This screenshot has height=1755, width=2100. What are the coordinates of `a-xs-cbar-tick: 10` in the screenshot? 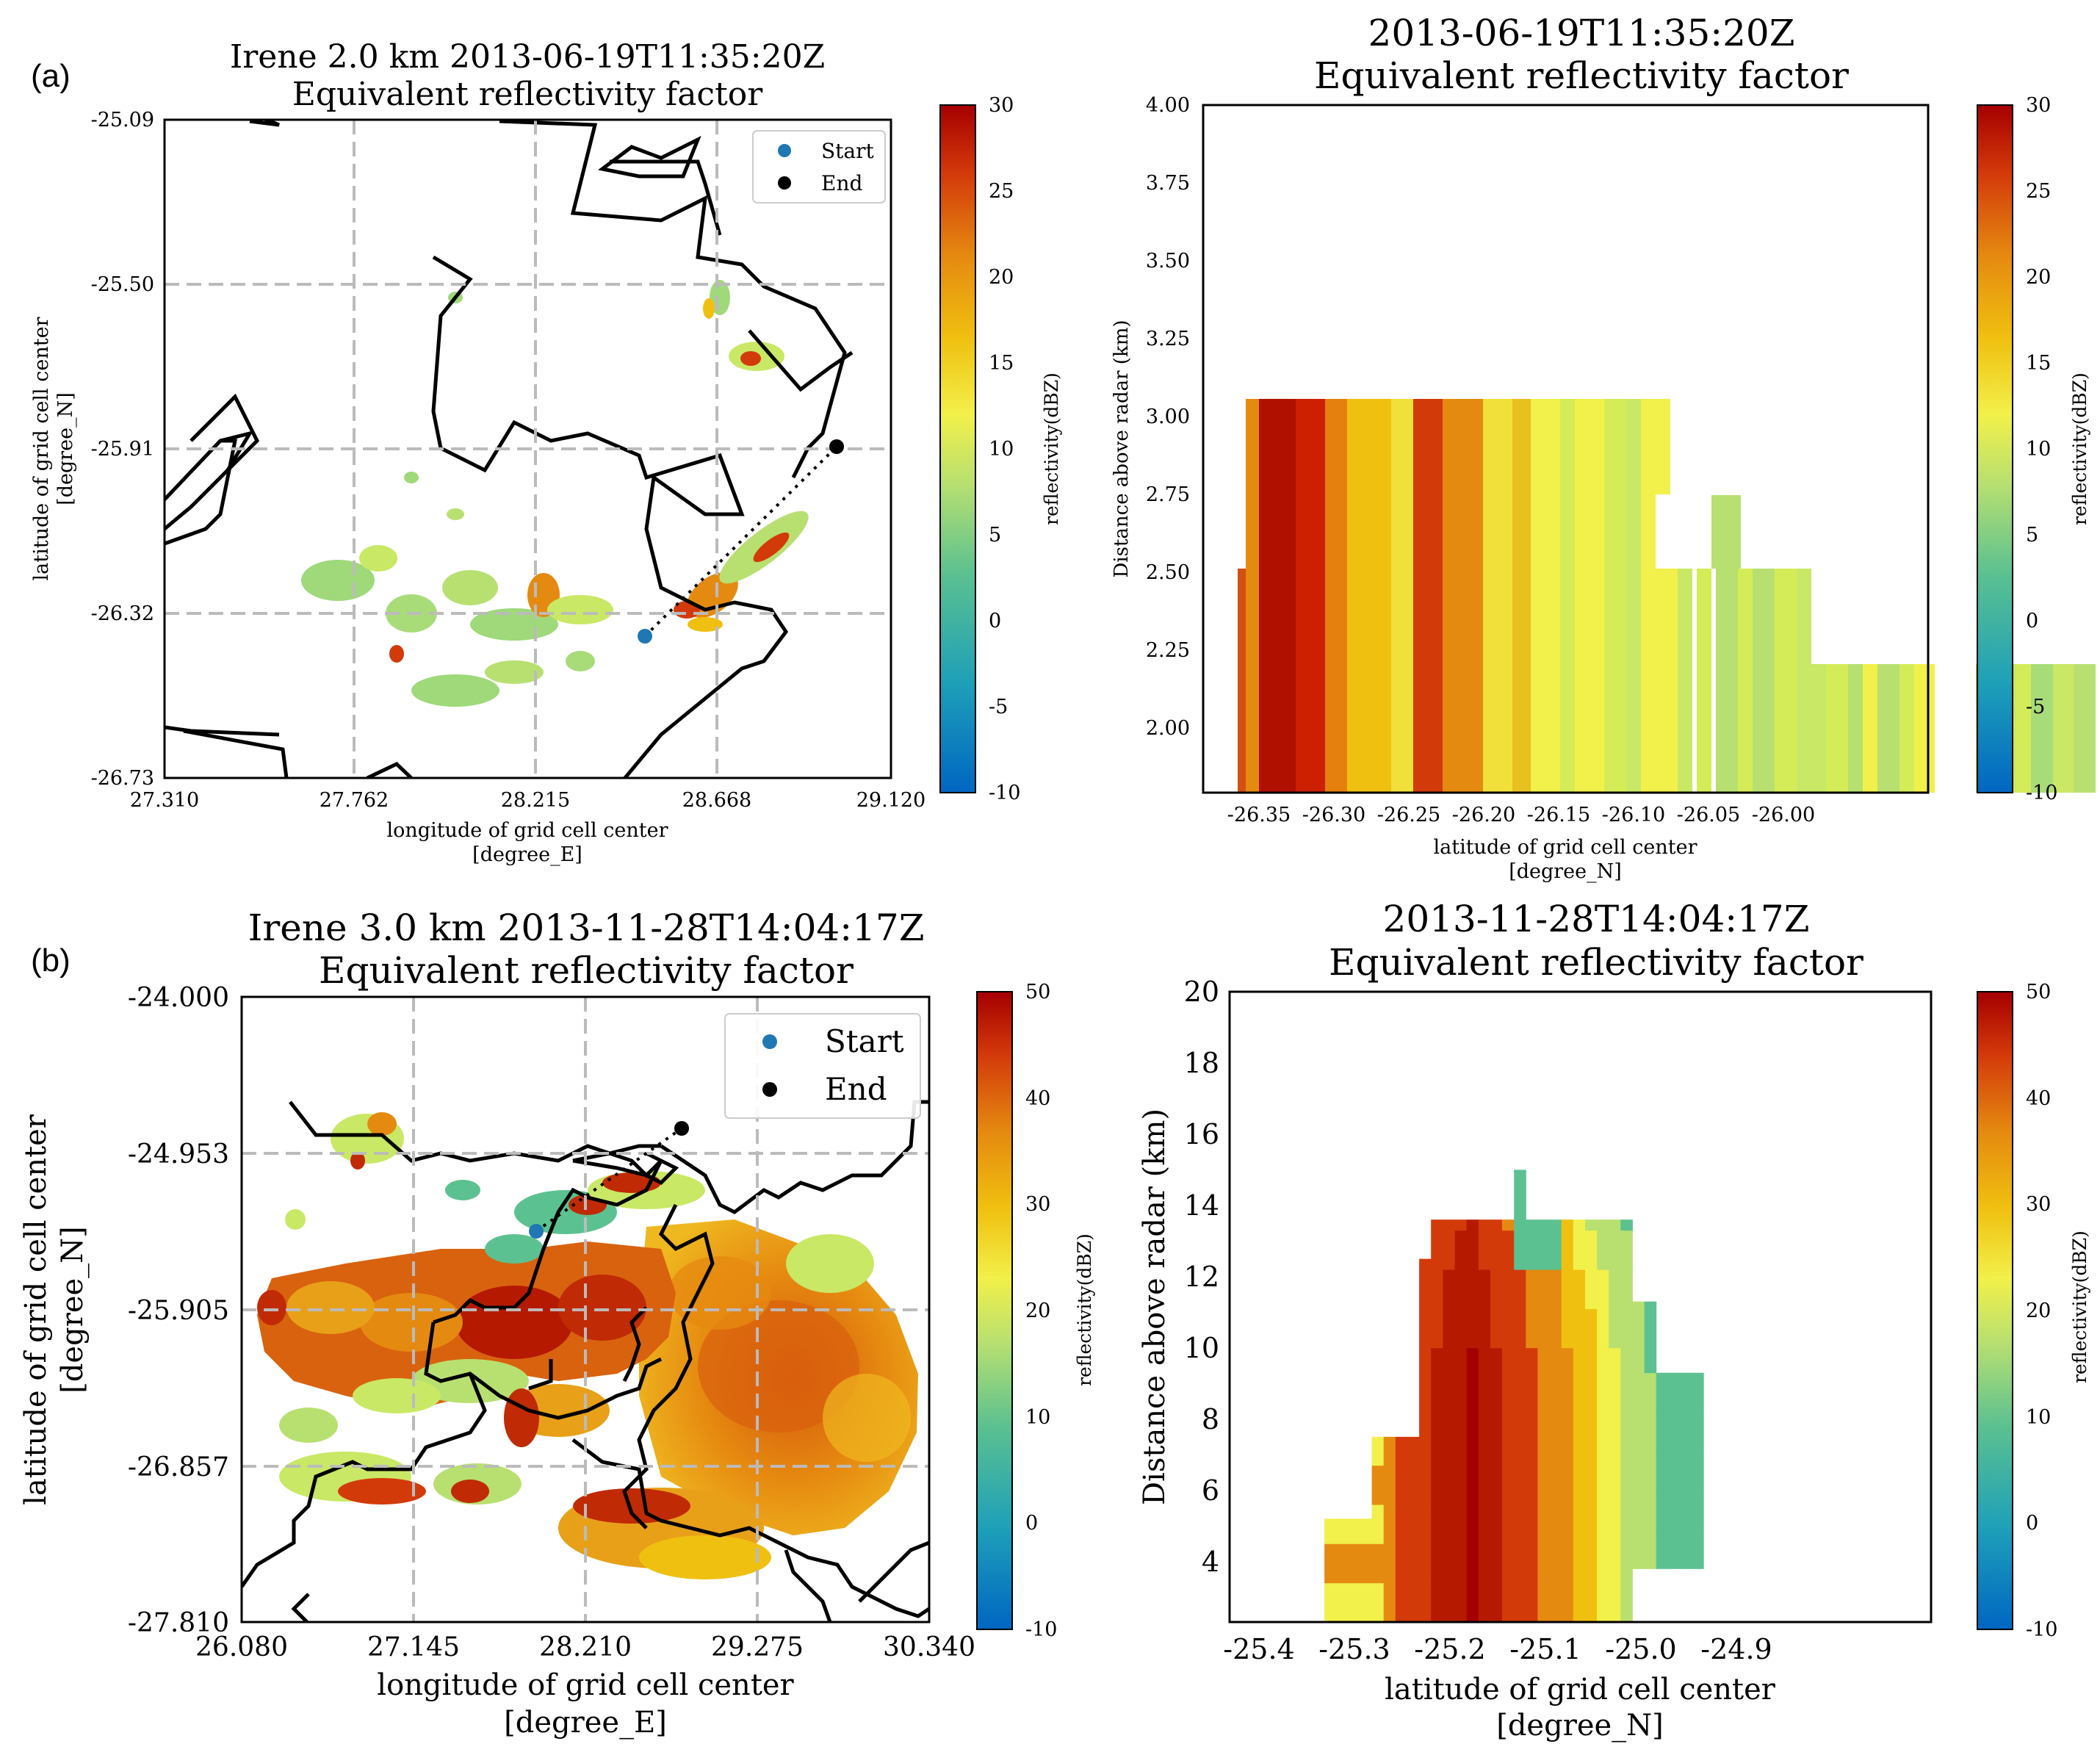 It's located at (2039, 449).